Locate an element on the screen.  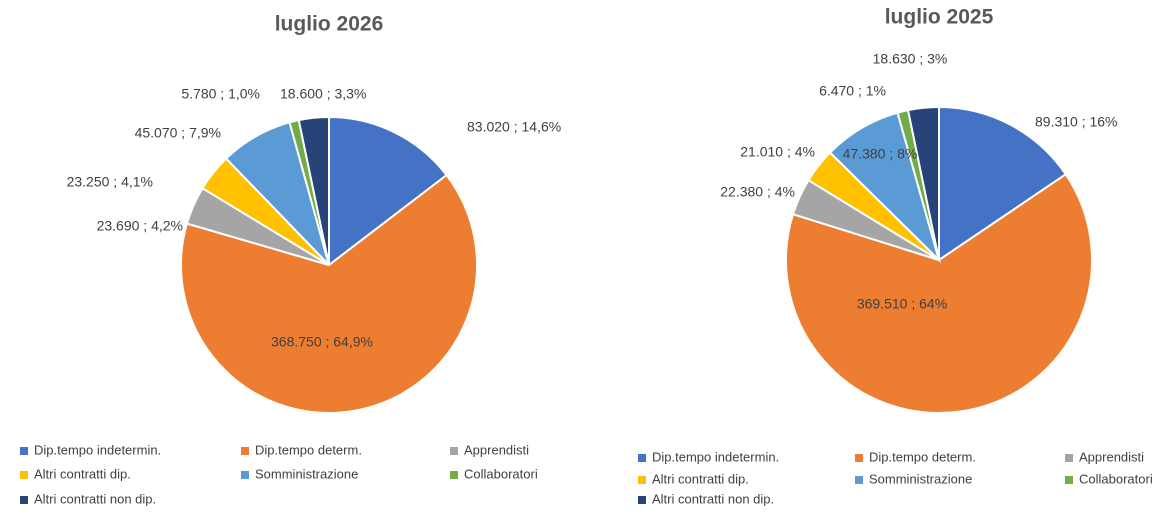
data-label: 47.380 ; 8% is located at coordinates (880, 154).